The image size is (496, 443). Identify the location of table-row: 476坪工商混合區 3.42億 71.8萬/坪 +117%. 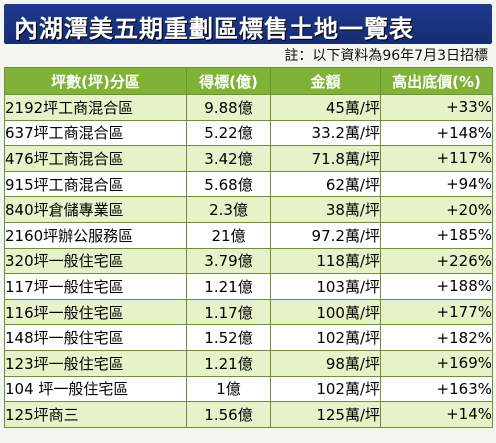
(248, 158).